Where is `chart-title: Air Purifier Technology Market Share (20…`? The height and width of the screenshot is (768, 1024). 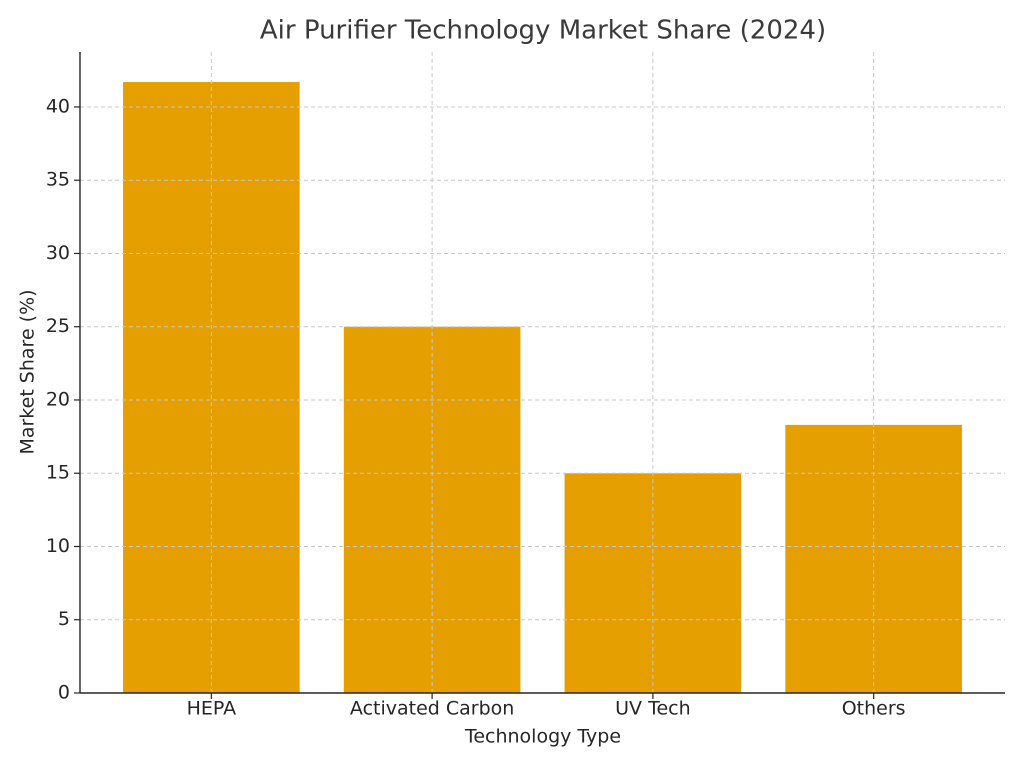 chart-title: Air Purifier Technology Market Share (20… is located at coordinates (543, 31).